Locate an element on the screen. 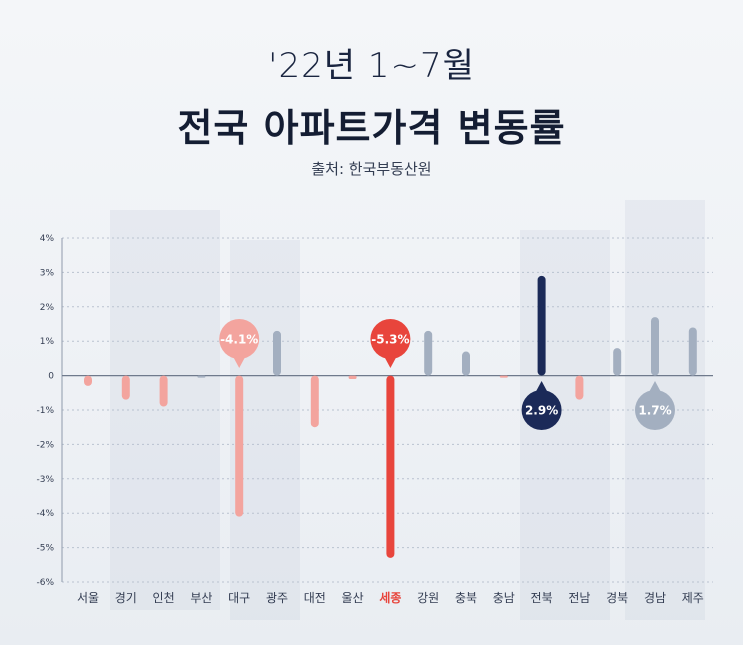 This screenshot has height=645, width=743. x-tick-label: 경북 is located at coordinates (617, 598).